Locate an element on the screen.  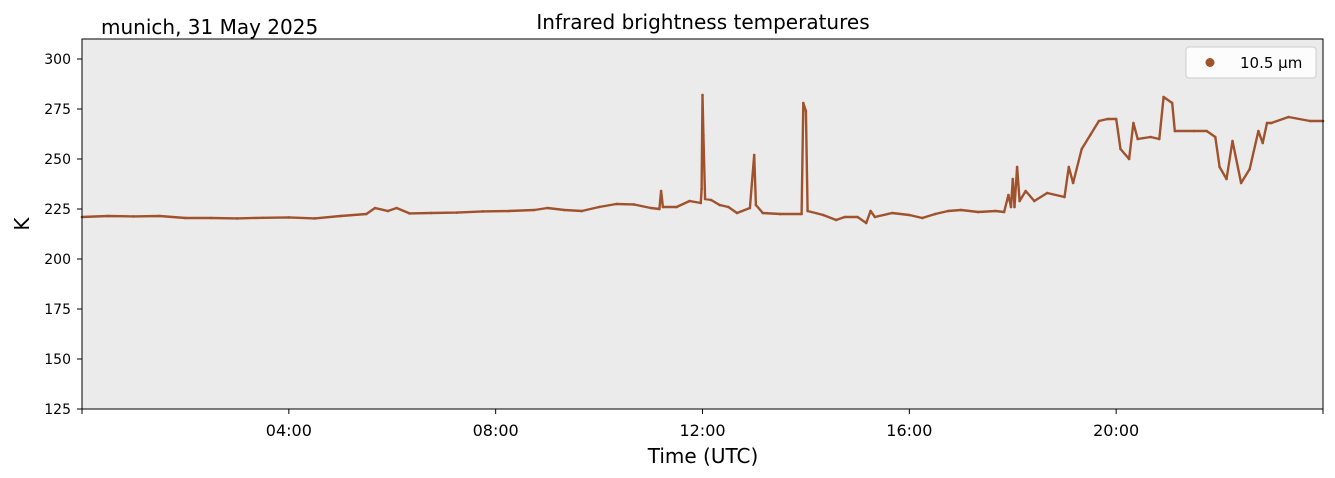
legend-box is located at coordinates (1251, 62).